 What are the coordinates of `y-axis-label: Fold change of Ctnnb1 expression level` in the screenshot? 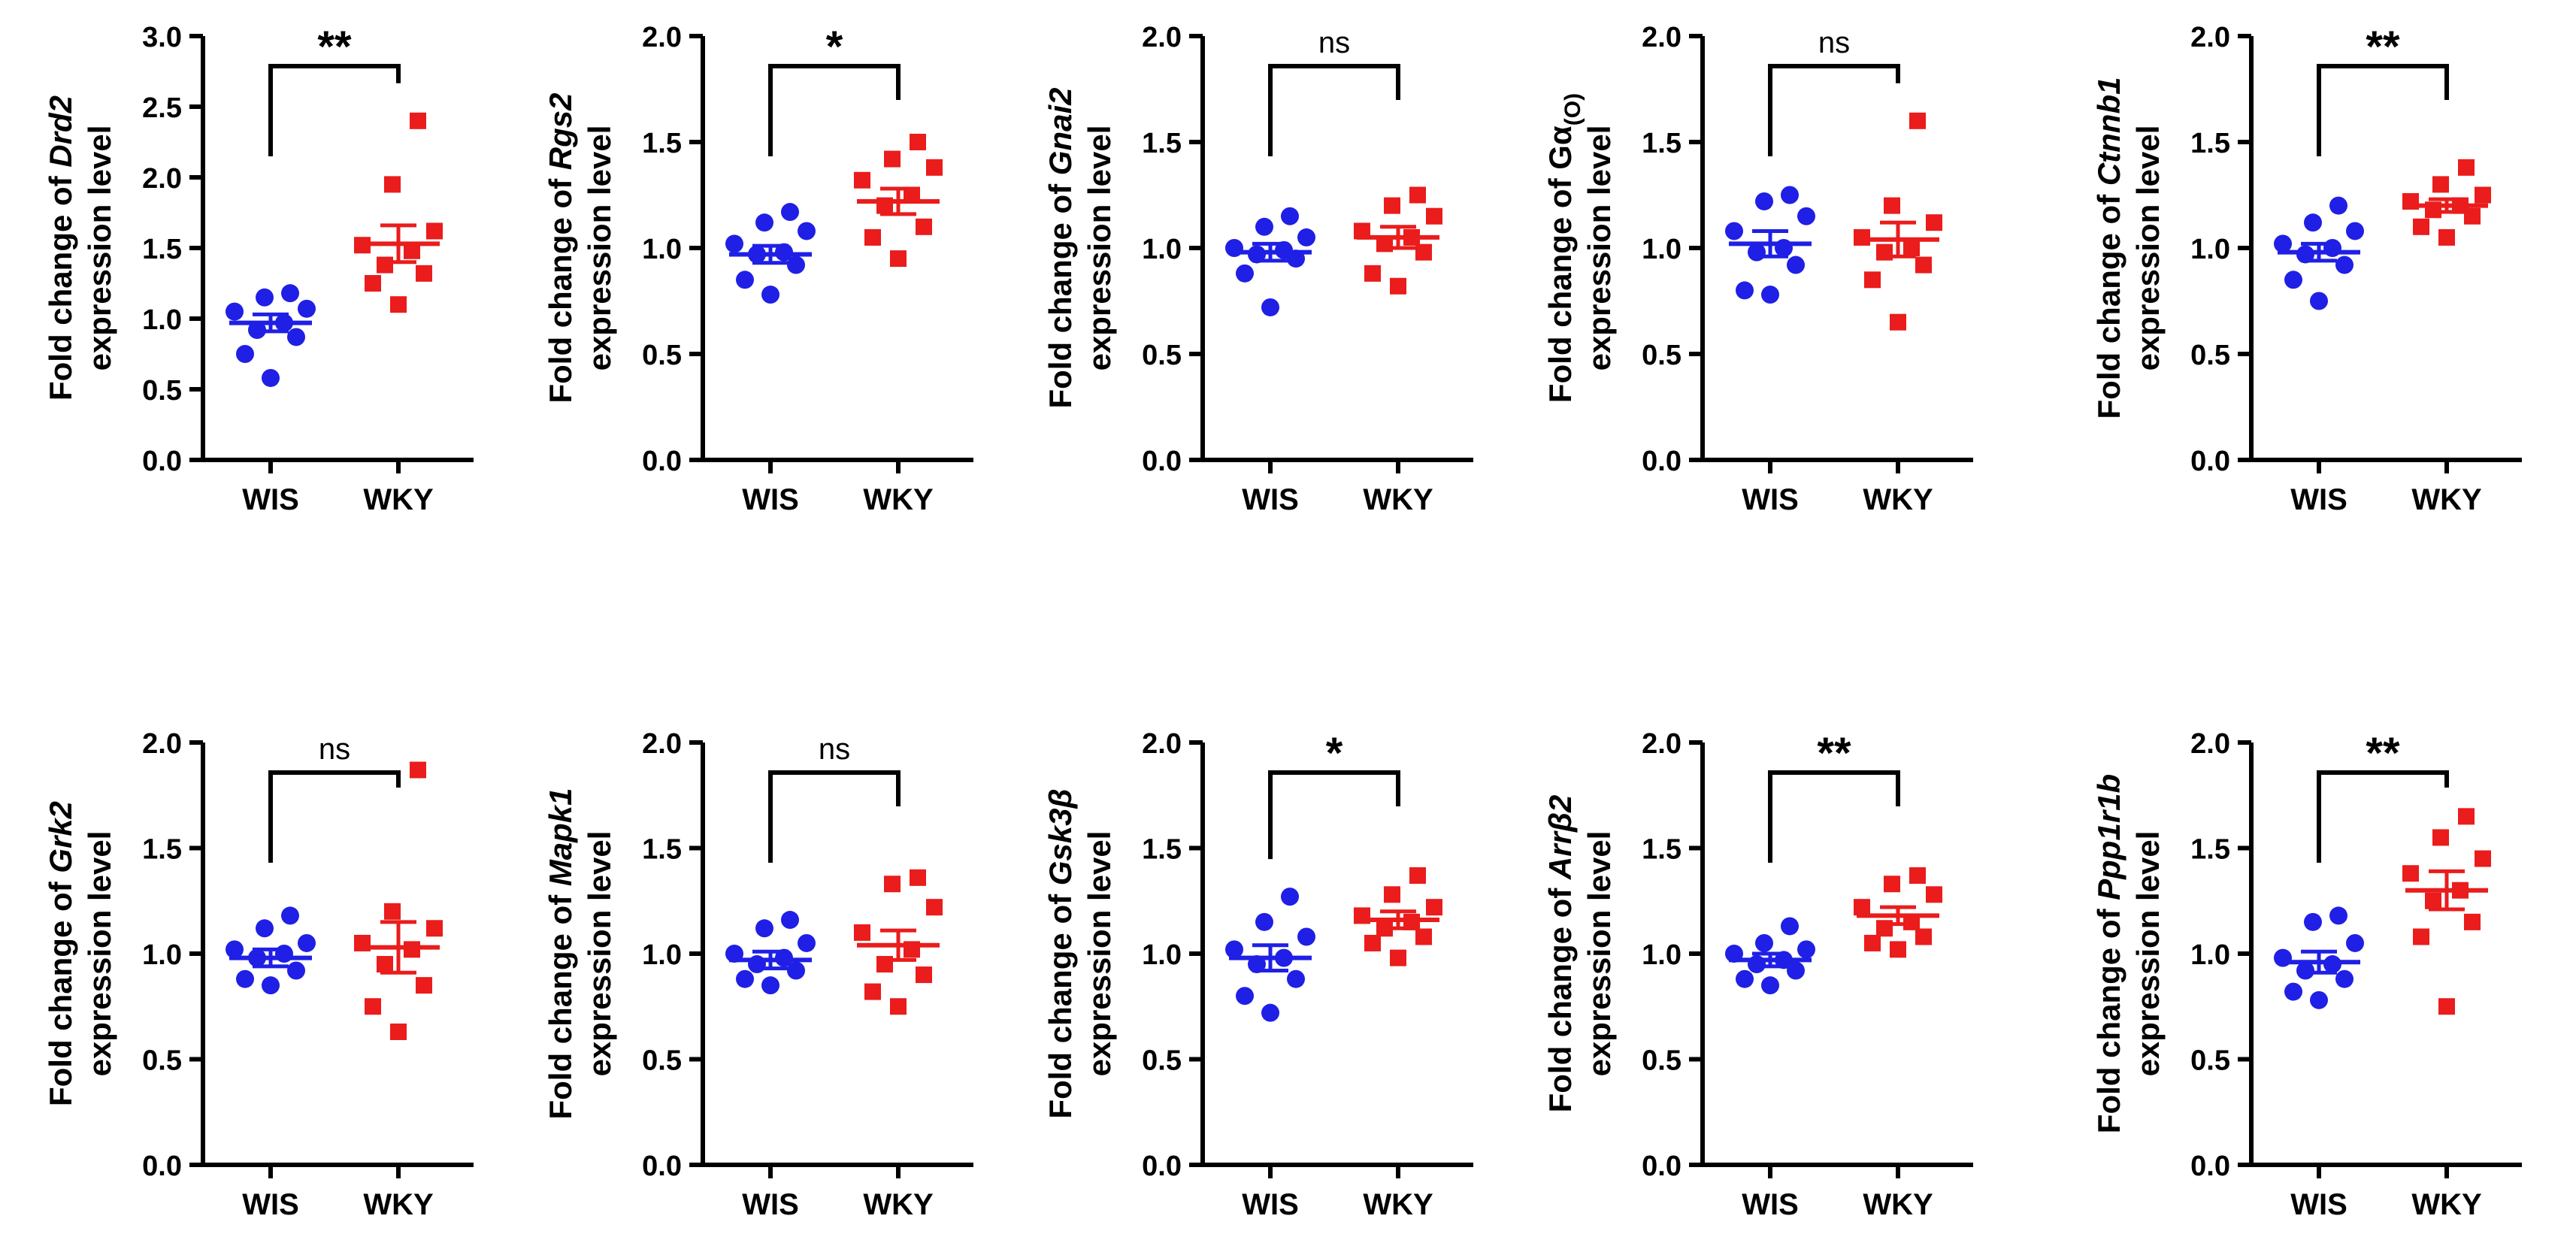 It's located at (2128, 248).